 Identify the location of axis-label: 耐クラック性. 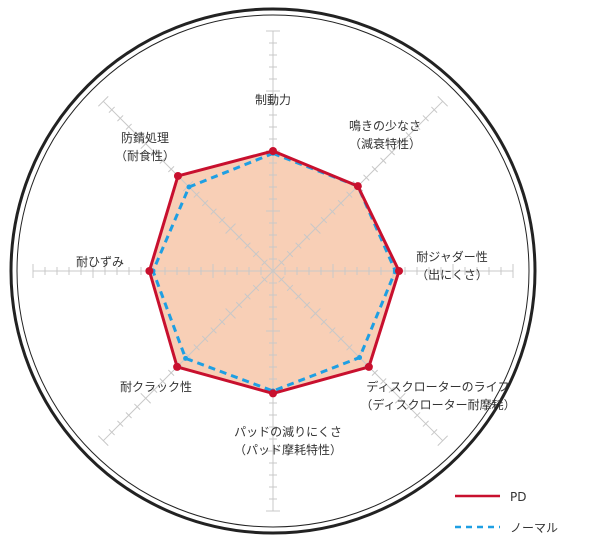
(156, 387).